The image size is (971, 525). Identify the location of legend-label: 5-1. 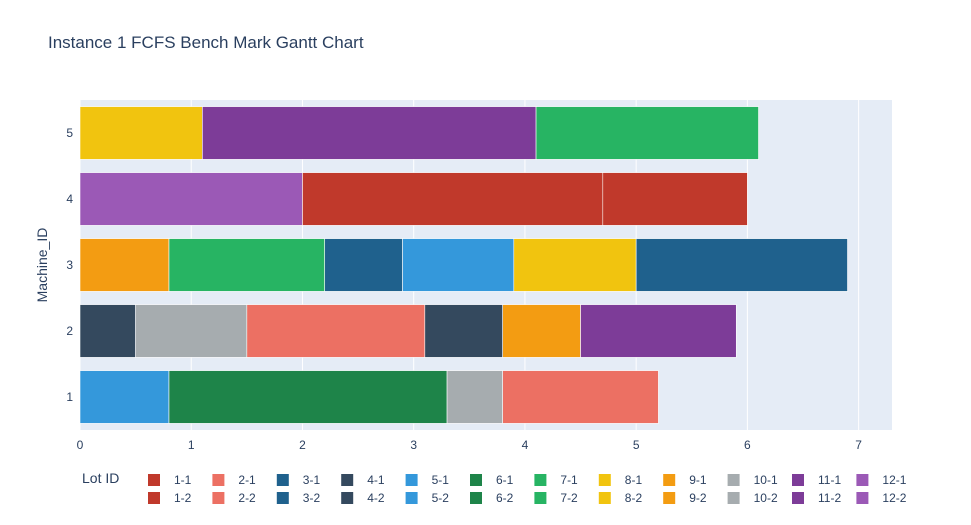
(441, 480).